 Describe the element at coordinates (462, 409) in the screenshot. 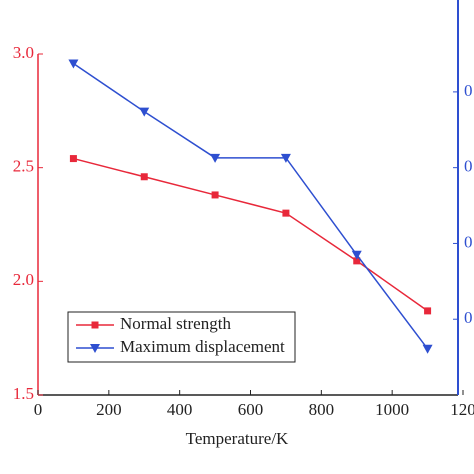

I see `x-tick-label: 120` at that location.